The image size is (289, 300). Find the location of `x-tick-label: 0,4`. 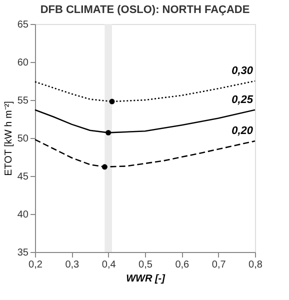

x-tick-label: 0,4 is located at coordinates (109, 265).